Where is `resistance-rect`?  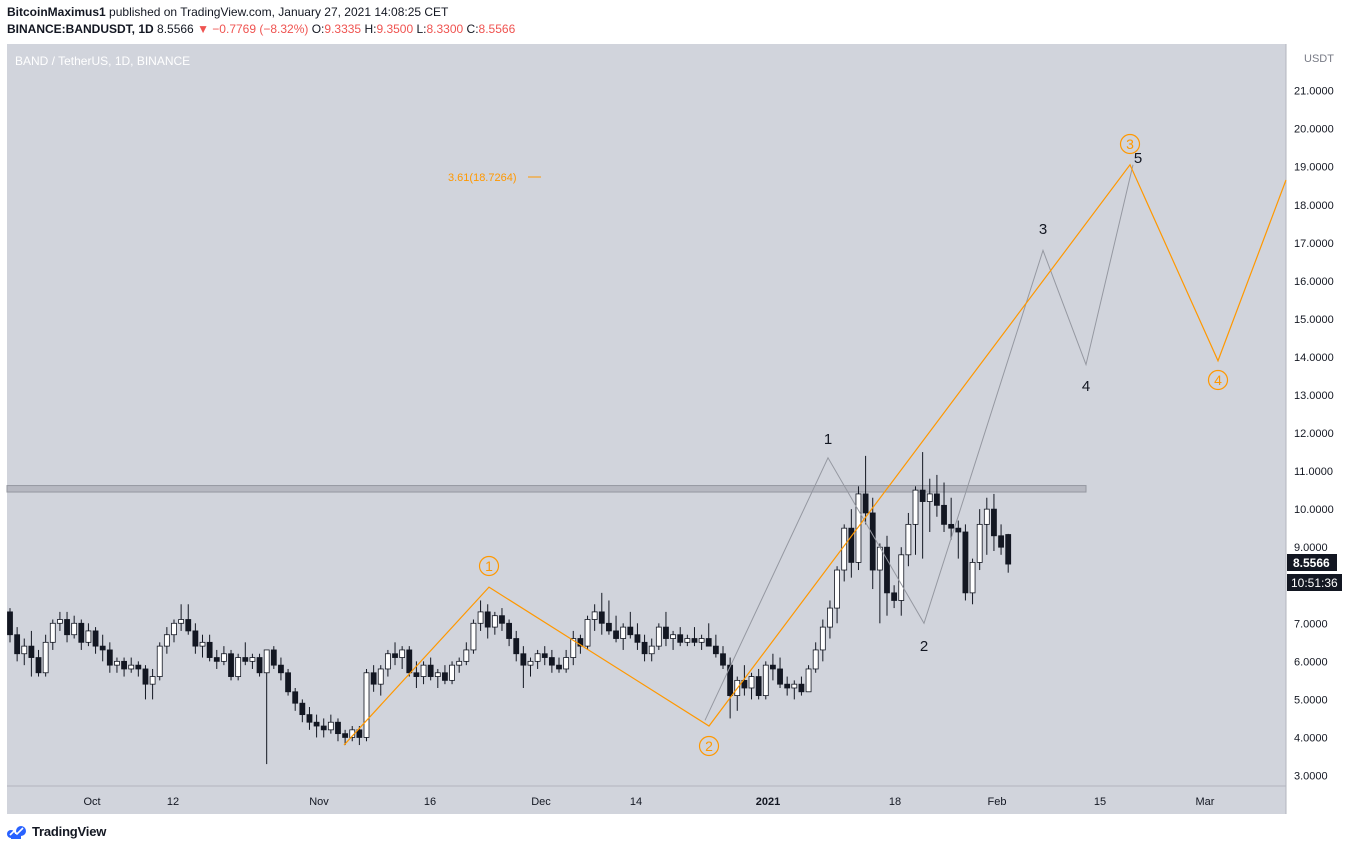
resistance-rect is located at coordinates (546, 489).